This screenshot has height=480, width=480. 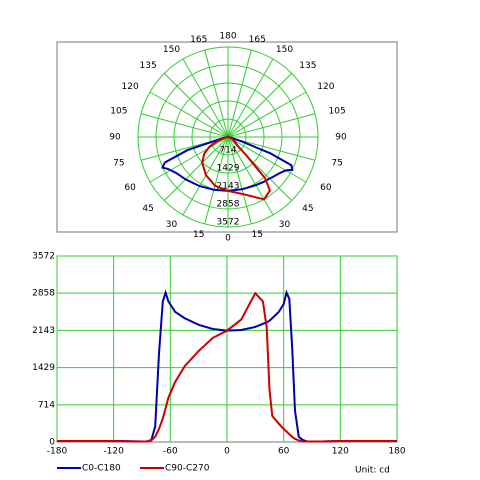 What do you see at coordinates (372, 471) in the screenshot?
I see `unit-label: Unit: cd` at bounding box center [372, 471].